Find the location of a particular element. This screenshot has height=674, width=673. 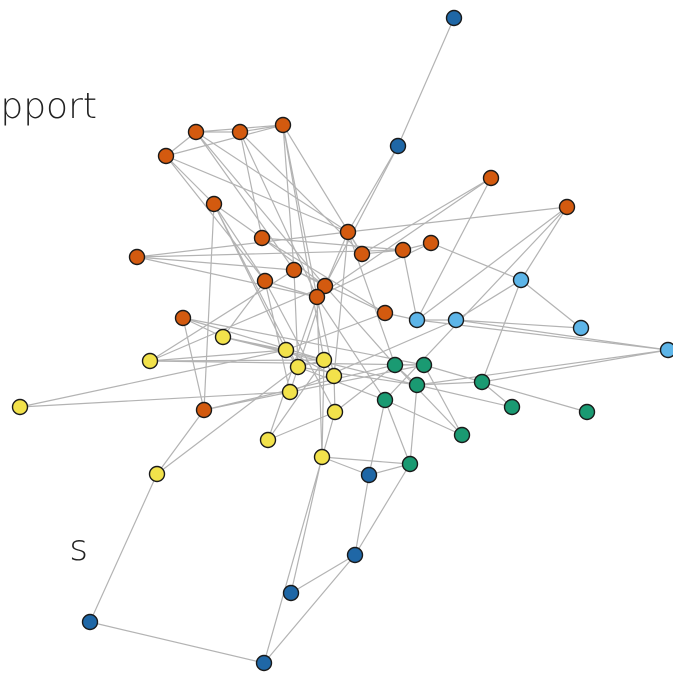

cropped-text: pport is located at coordinates (48, 106).